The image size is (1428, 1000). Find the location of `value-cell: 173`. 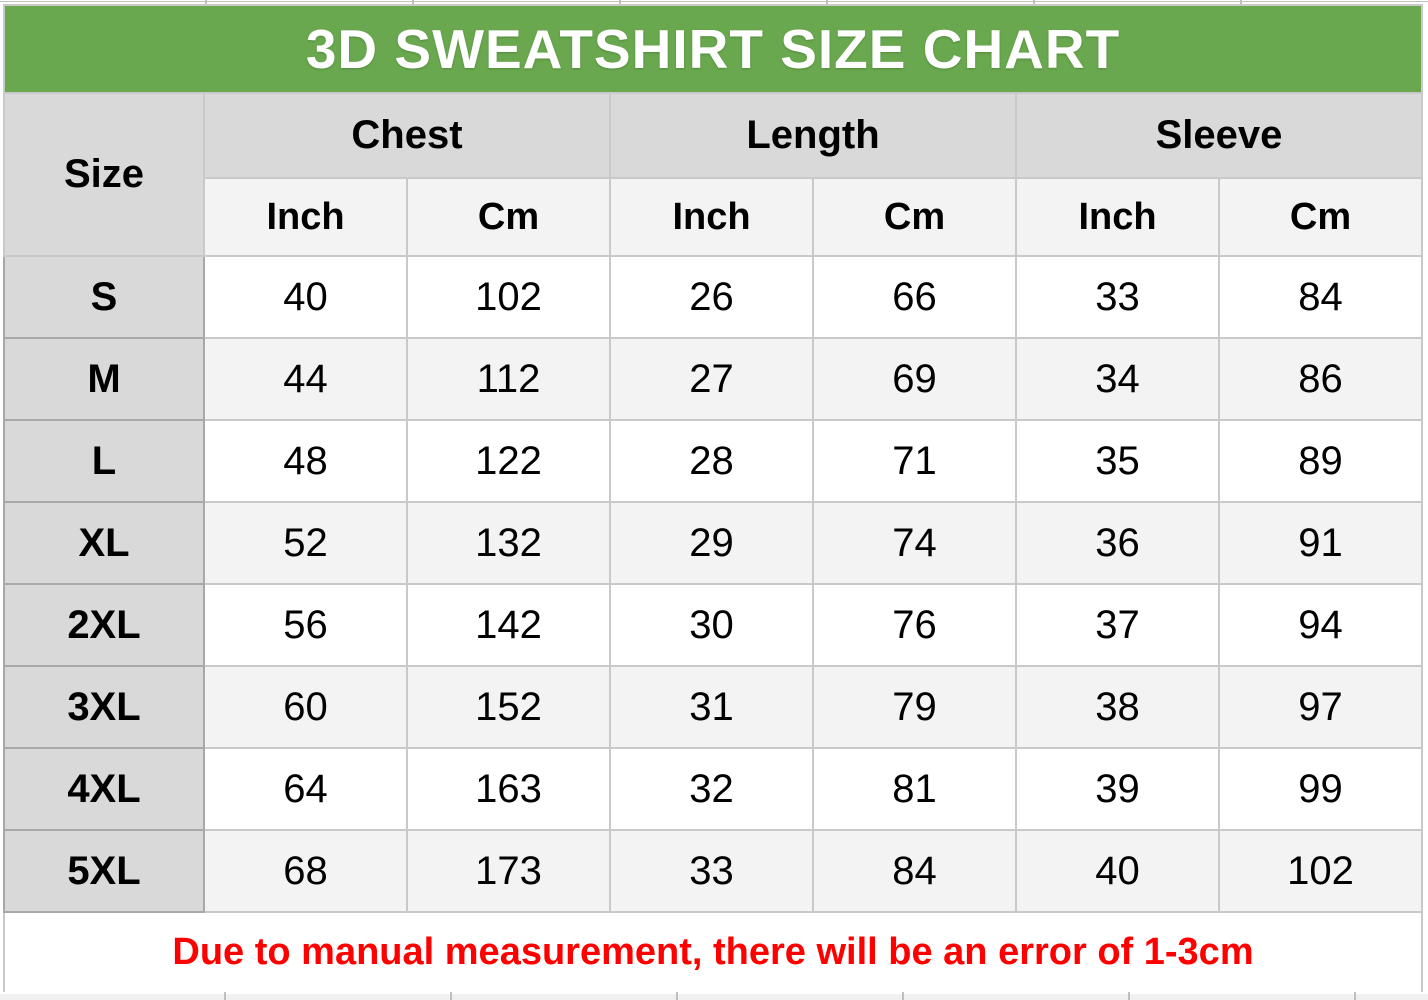

value-cell: 173 is located at coordinates (508, 871).